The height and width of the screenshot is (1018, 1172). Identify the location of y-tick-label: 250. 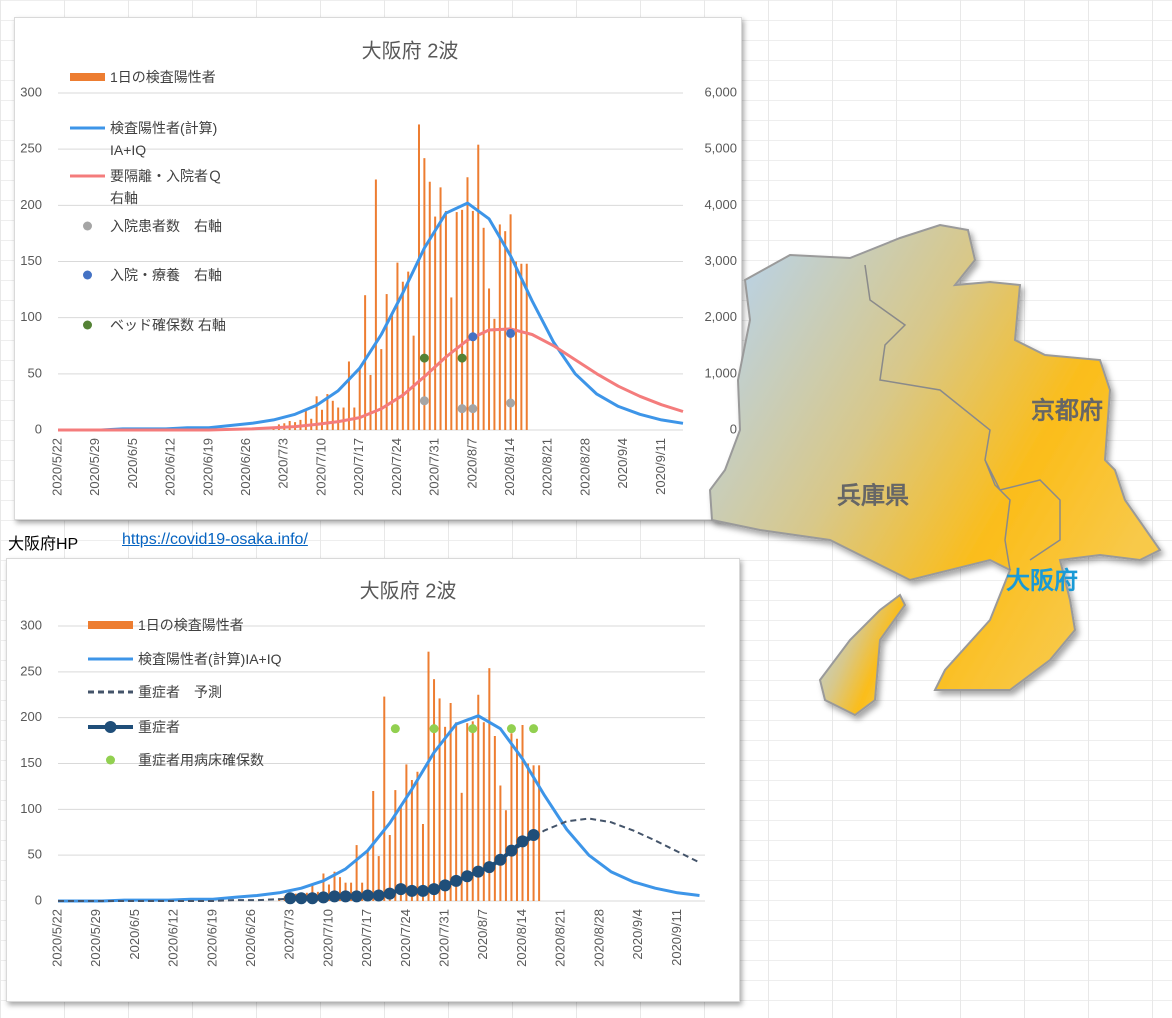
(31, 148).